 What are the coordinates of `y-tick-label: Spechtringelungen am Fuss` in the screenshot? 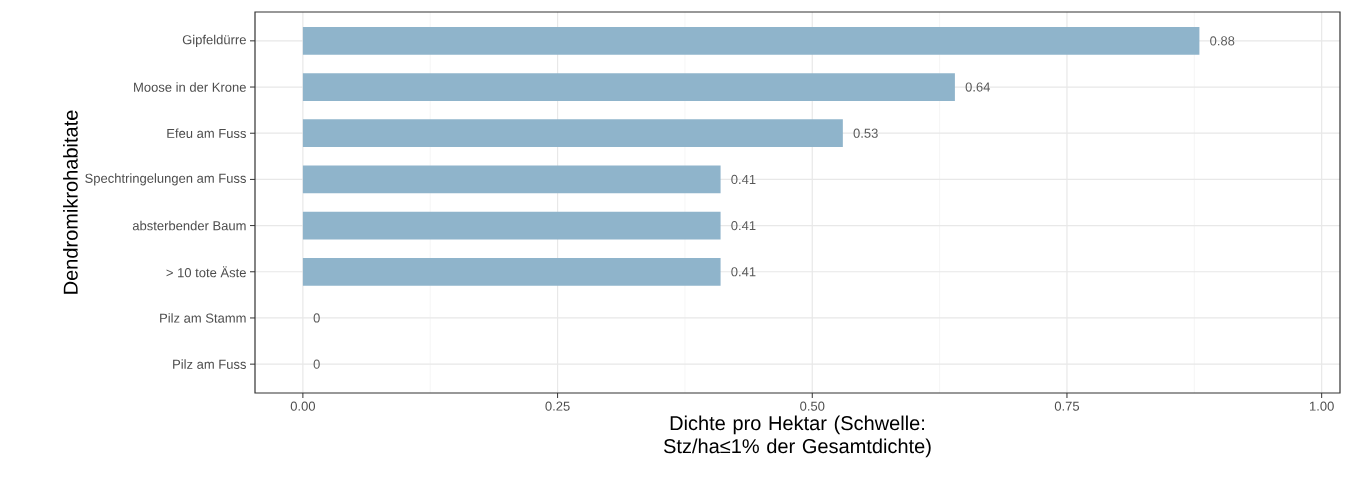 It's located at (165, 179).